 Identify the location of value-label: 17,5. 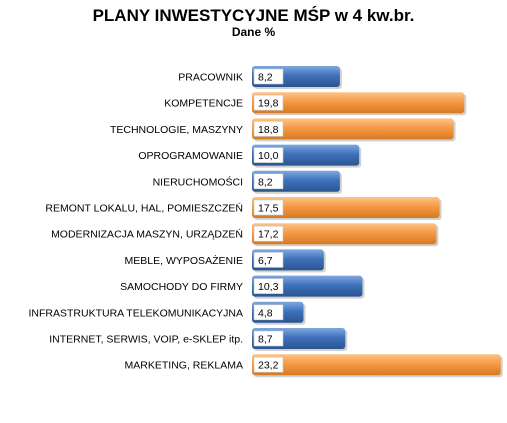
(268, 209).